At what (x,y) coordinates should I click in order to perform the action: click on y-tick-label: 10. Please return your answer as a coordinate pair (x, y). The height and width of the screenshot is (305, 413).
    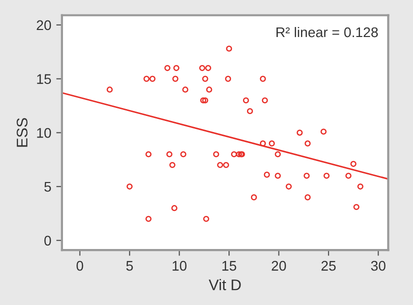
    Looking at the image, I should click on (44, 133).